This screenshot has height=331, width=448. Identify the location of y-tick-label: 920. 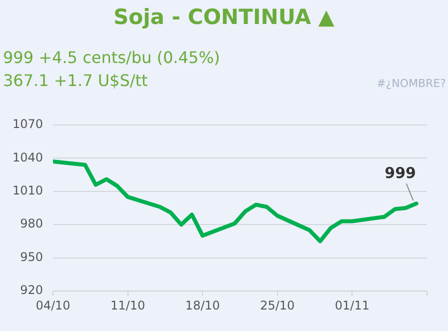
(31, 290).